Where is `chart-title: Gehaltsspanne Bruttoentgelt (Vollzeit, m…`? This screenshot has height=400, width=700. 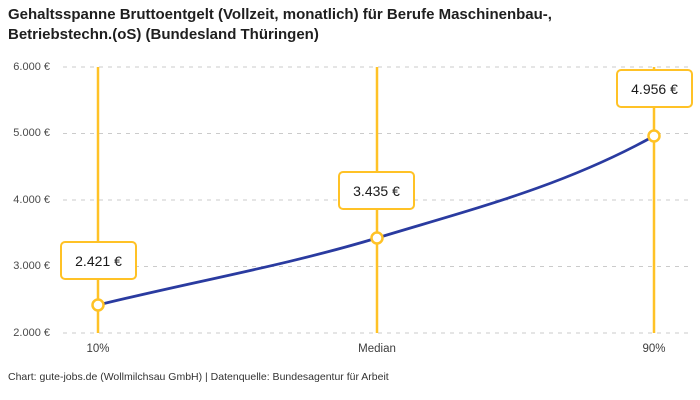
chart-title: Gehaltsspanne Bruttoentgelt (Vollzeit, m… is located at coordinates (280, 24).